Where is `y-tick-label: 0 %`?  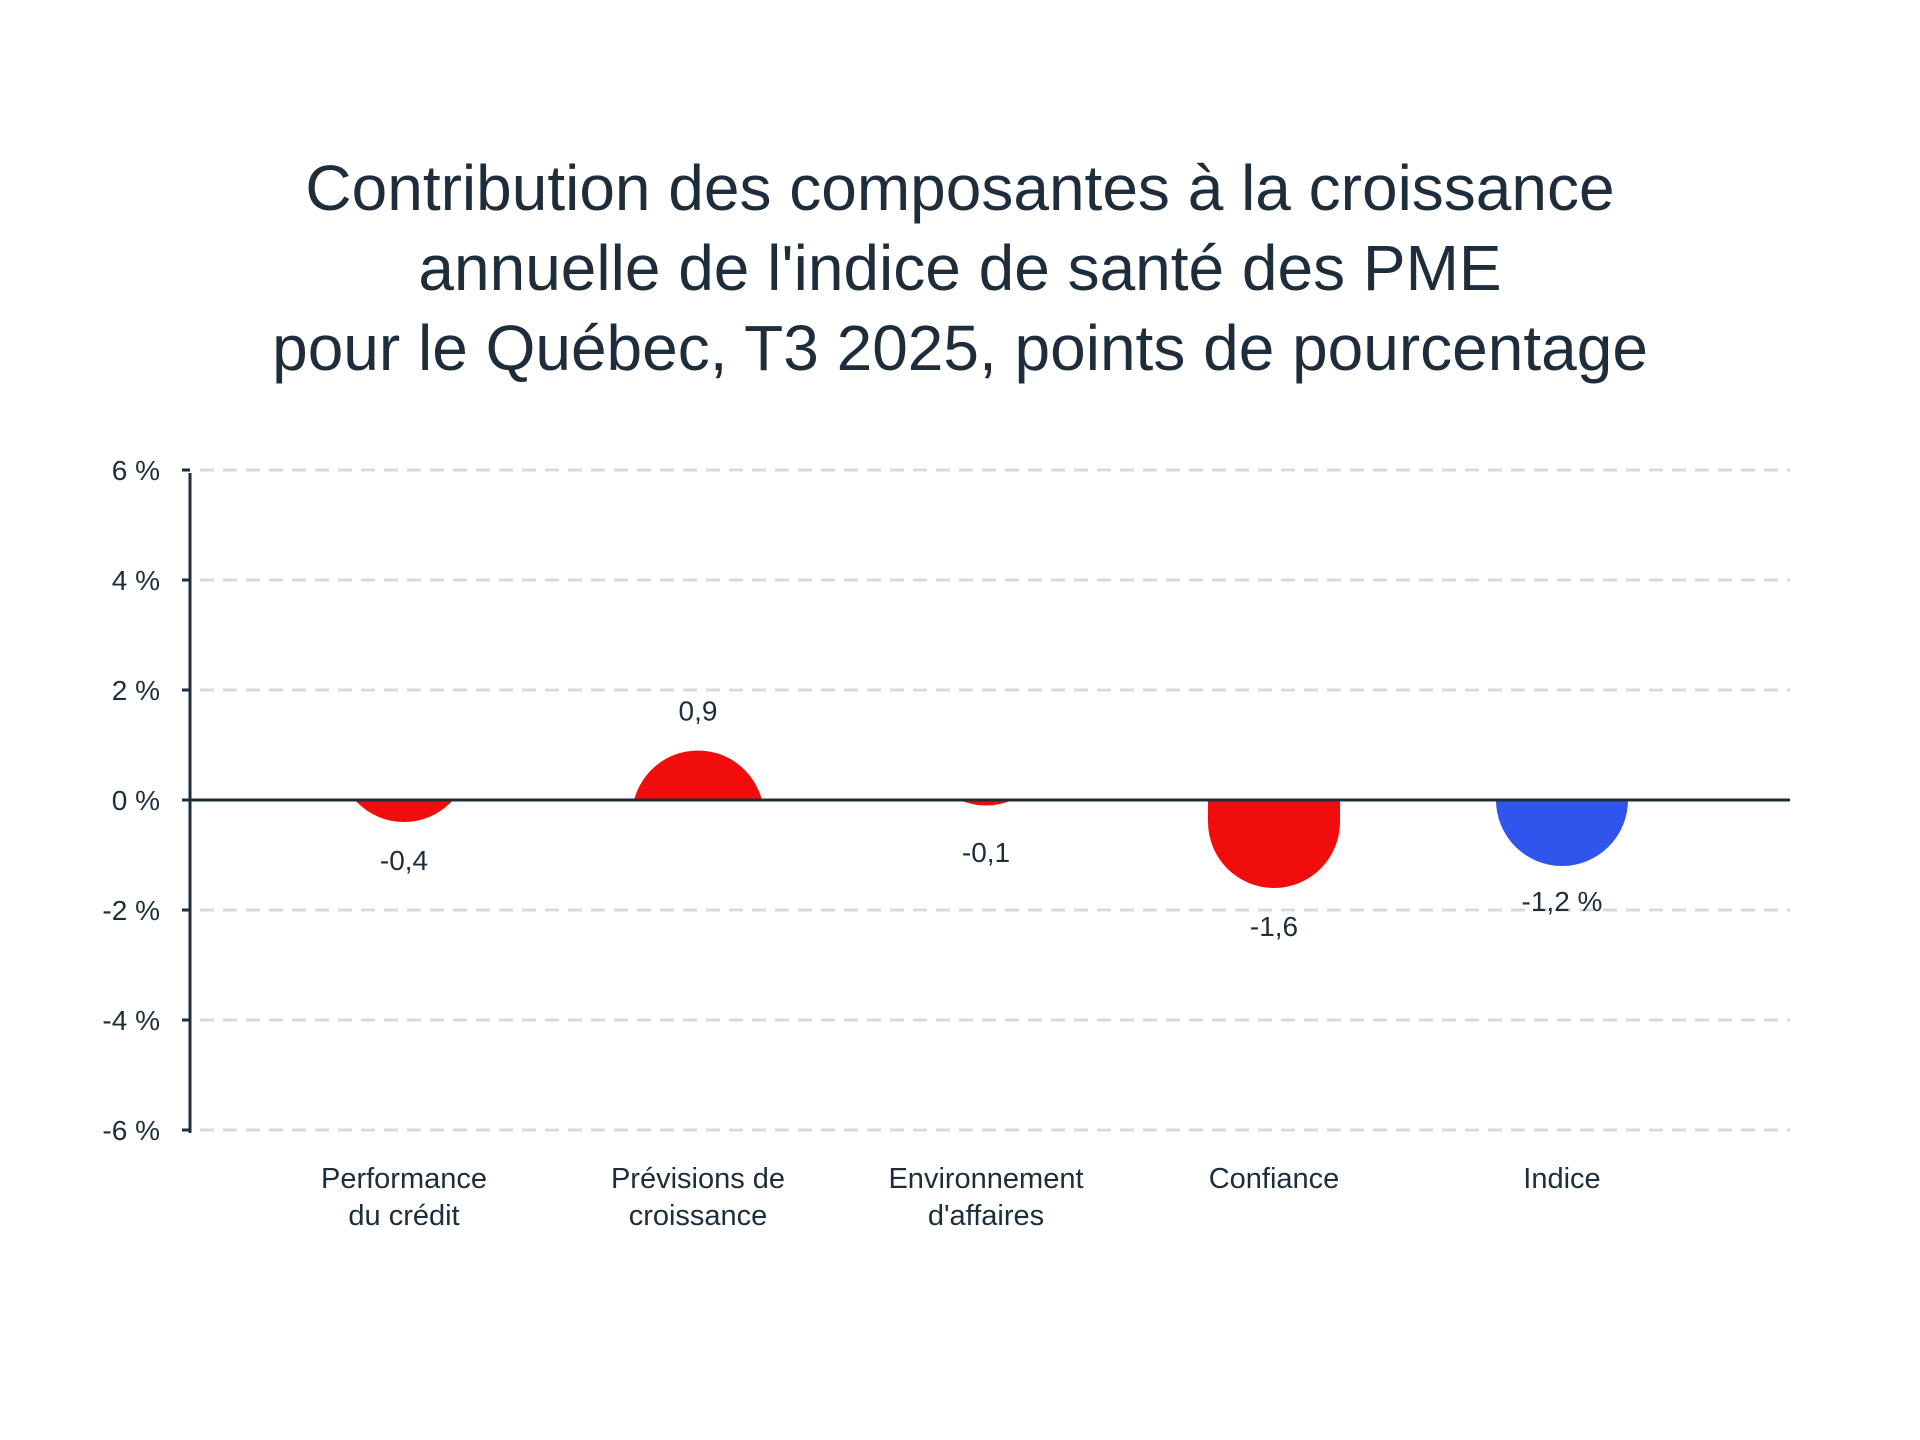
y-tick-label: 0 % is located at coordinates (136, 800).